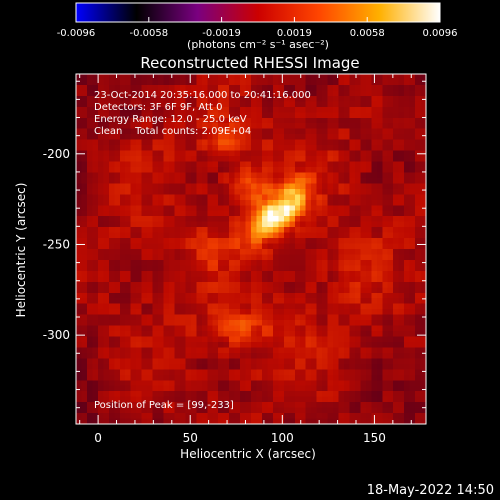 The height and width of the screenshot is (500, 500). Describe the element at coordinates (258, 12) in the screenshot. I see `colorbar-gradient` at that location.